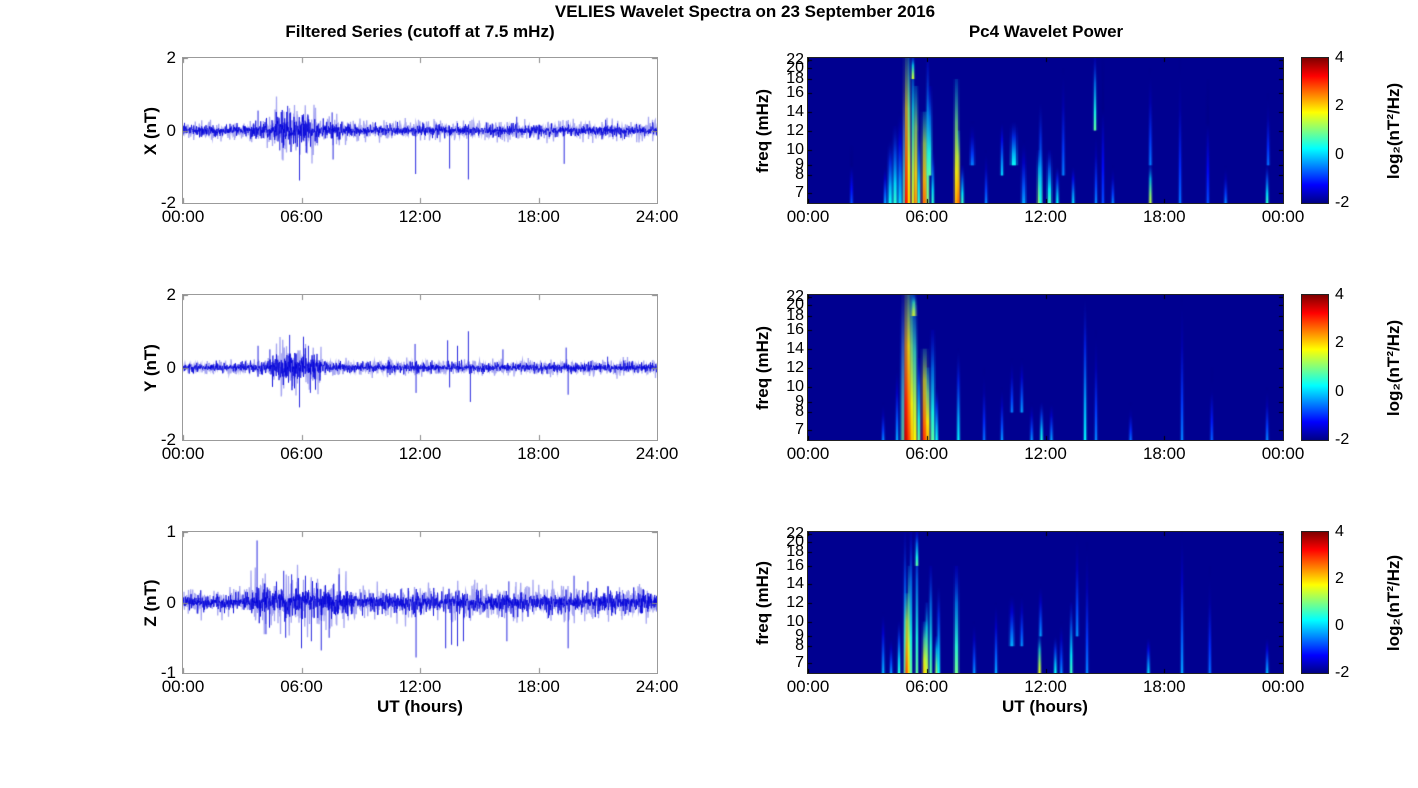 The width and height of the screenshot is (1418, 788). What do you see at coordinates (150, 602) in the screenshot?
I see `y-axis-label: Z (nT)` at bounding box center [150, 602].